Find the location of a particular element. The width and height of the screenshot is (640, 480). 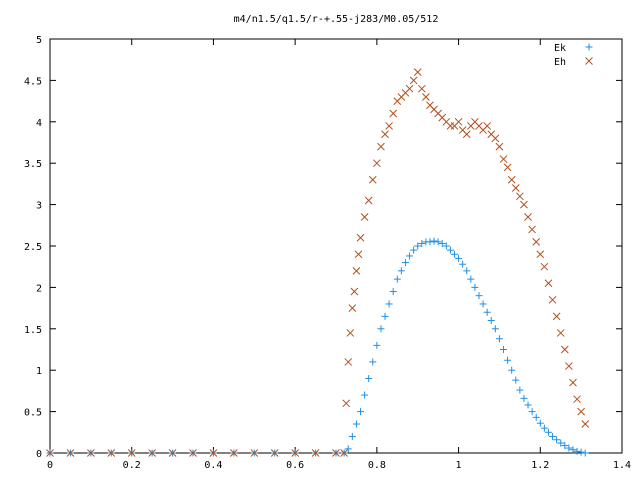

legend-marker-ek is located at coordinates (589, 47).